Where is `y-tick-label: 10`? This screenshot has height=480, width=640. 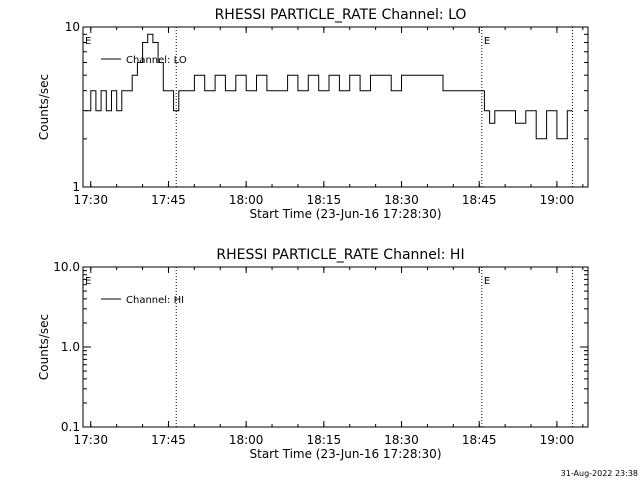
y-tick-label: 10 is located at coordinates (72, 27).